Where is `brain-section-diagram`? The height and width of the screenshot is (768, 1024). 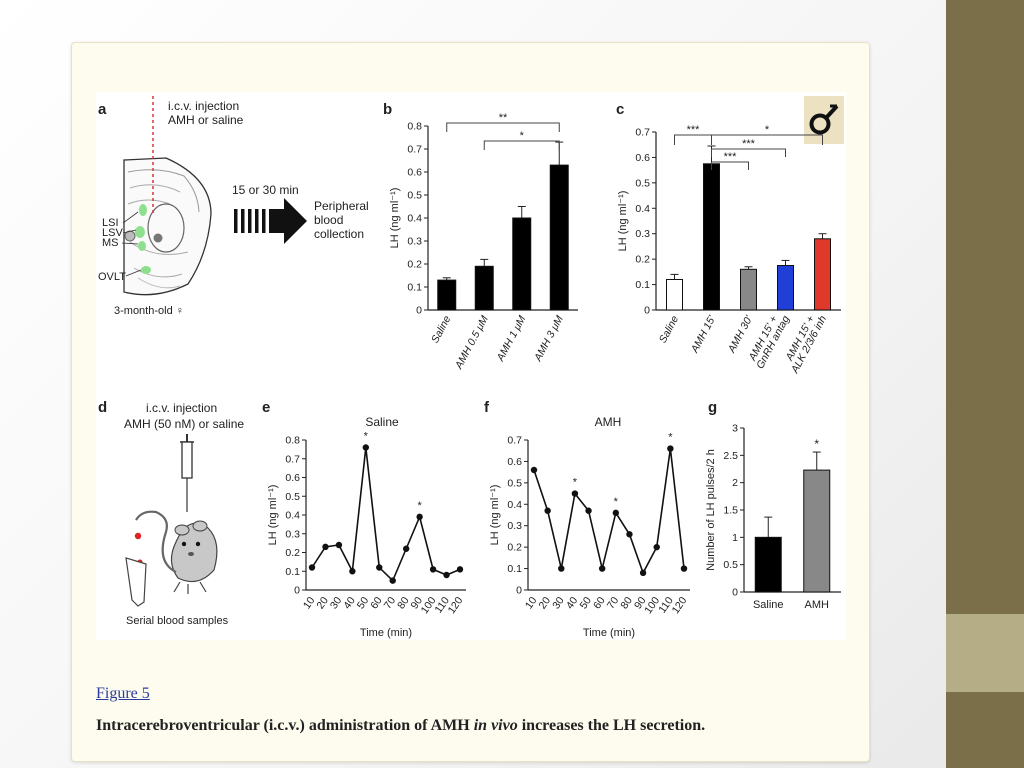 brain-section-diagram is located at coordinates (167, 226).